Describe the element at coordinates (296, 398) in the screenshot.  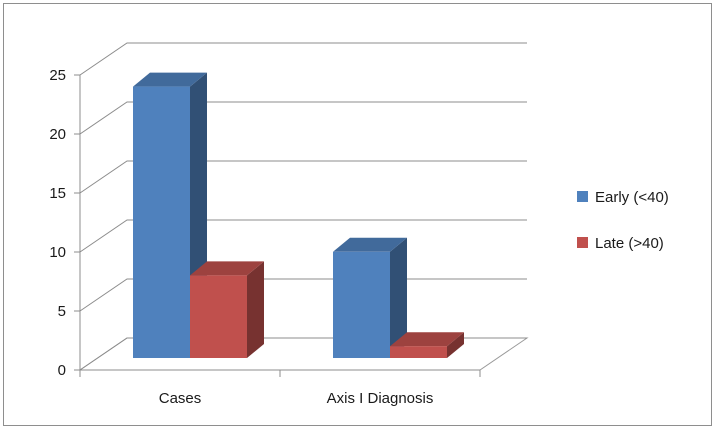
I see `x-category-labels: Cases Axis I Diagnosis` at that location.